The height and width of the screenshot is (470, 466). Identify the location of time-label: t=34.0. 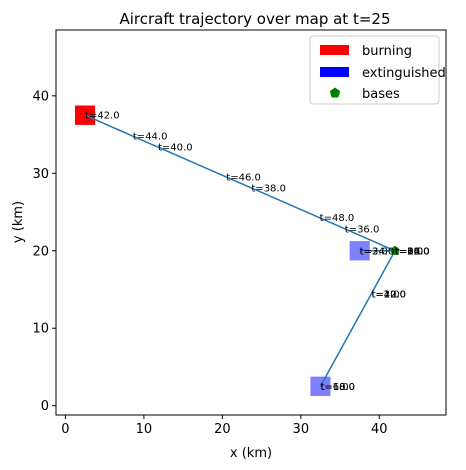
(377, 251).